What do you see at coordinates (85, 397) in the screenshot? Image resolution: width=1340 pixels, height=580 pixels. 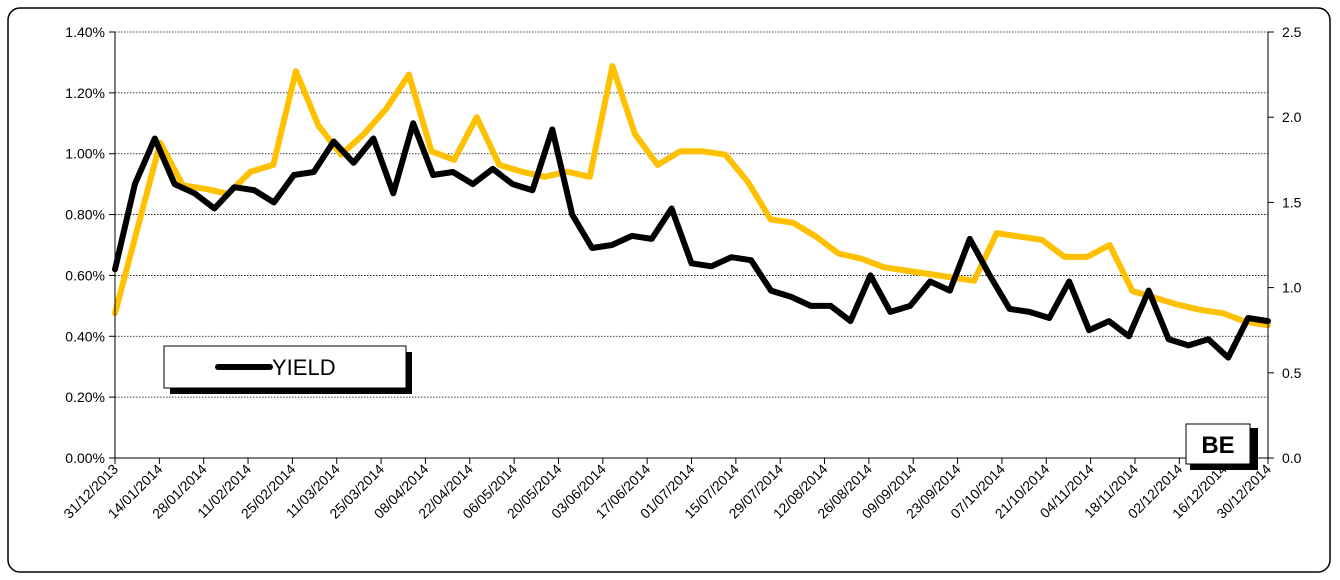 I see `left-axis-tick-label: 0.20%` at bounding box center [85, 397].